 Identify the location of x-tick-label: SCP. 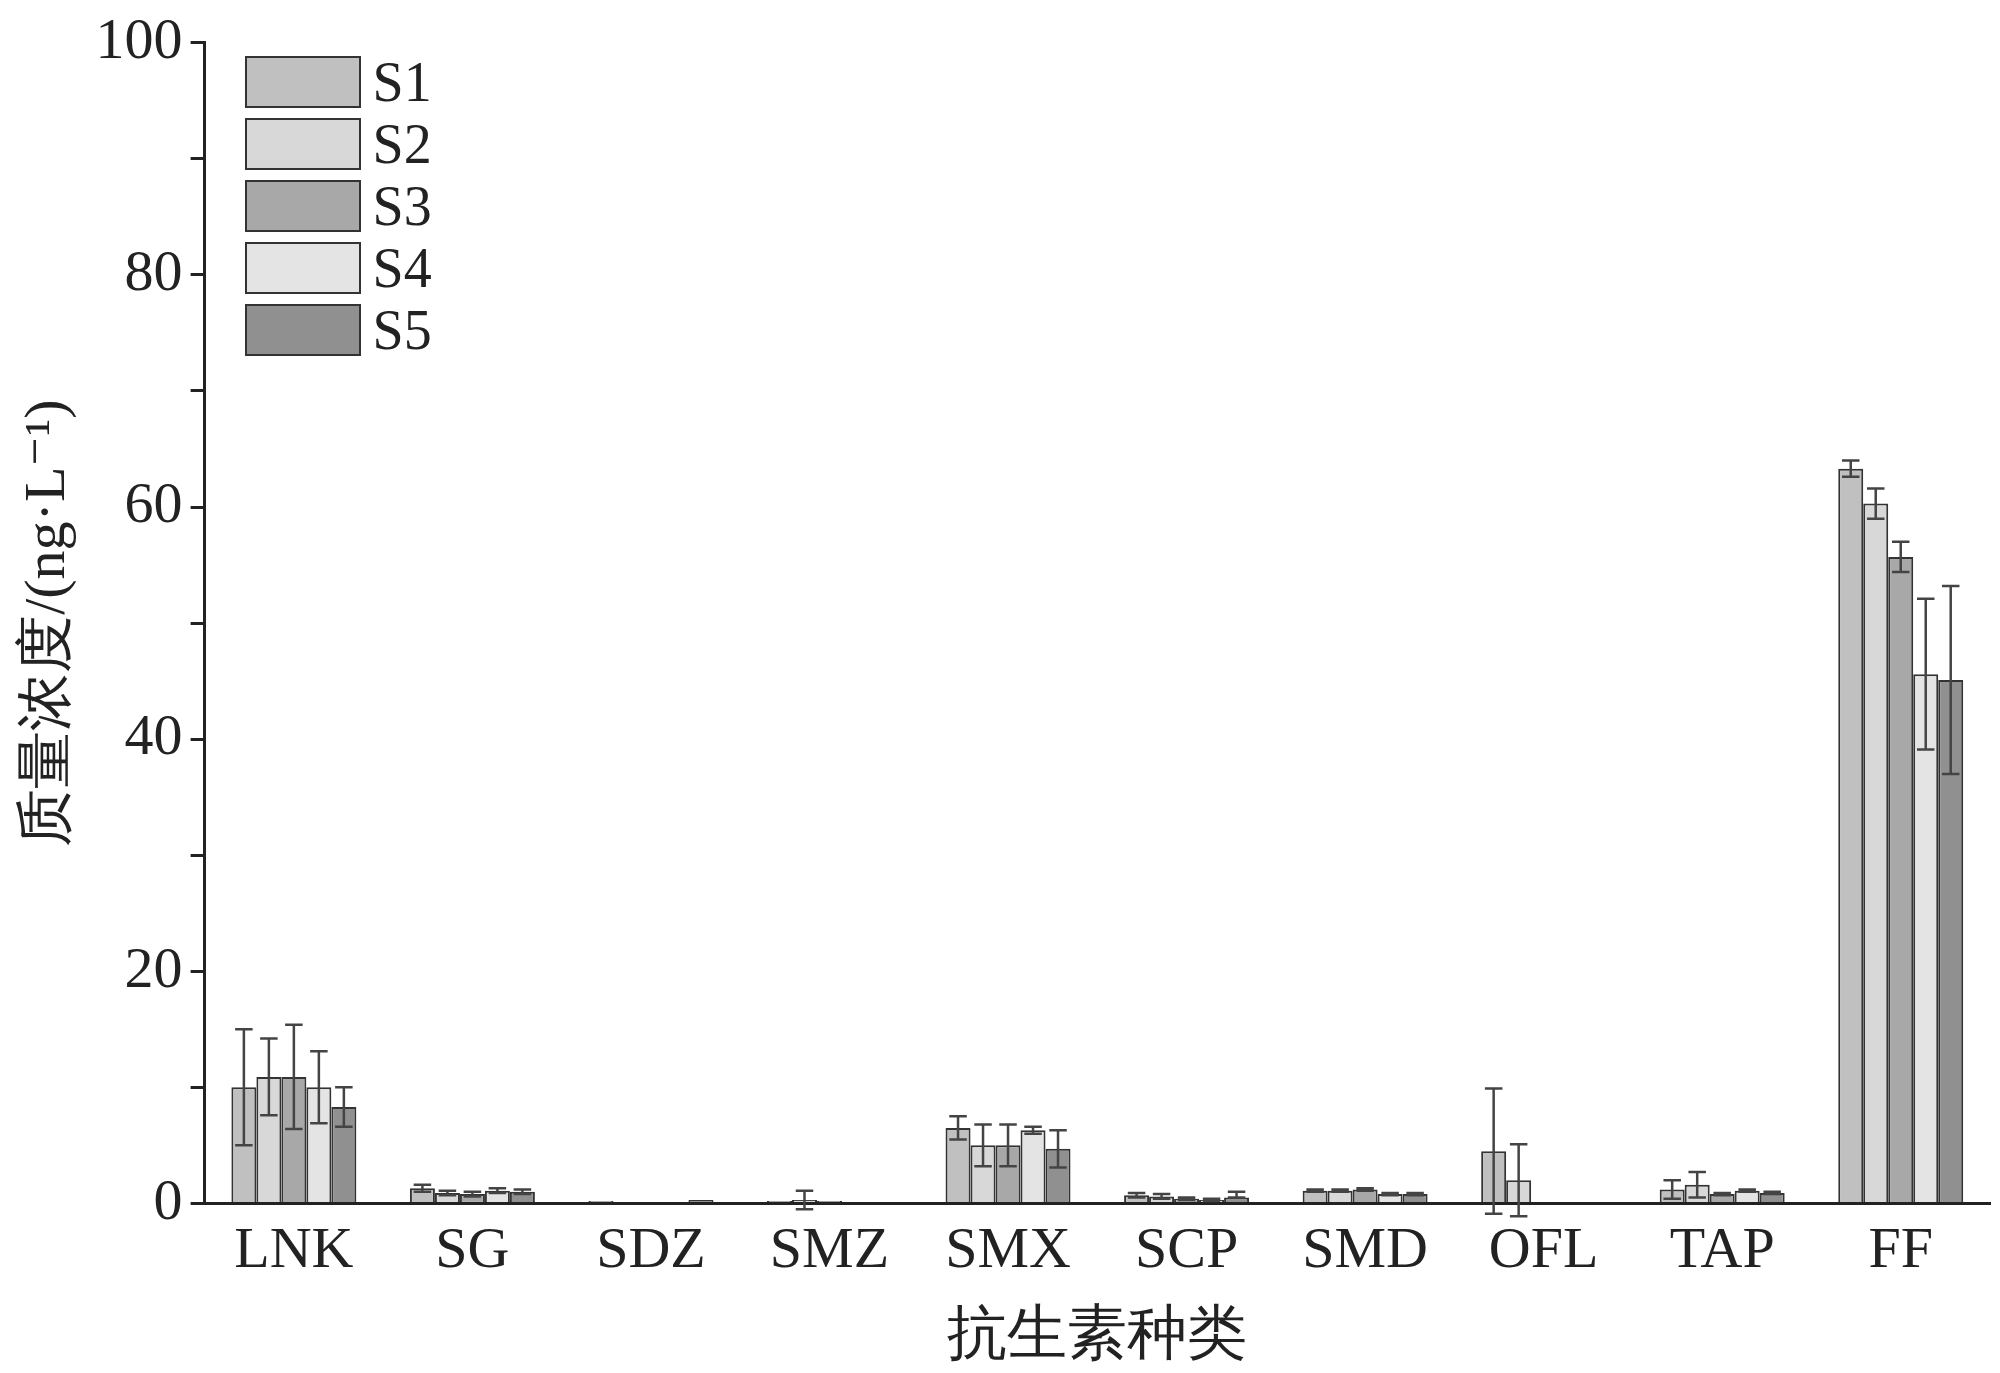
(1186, 1248).